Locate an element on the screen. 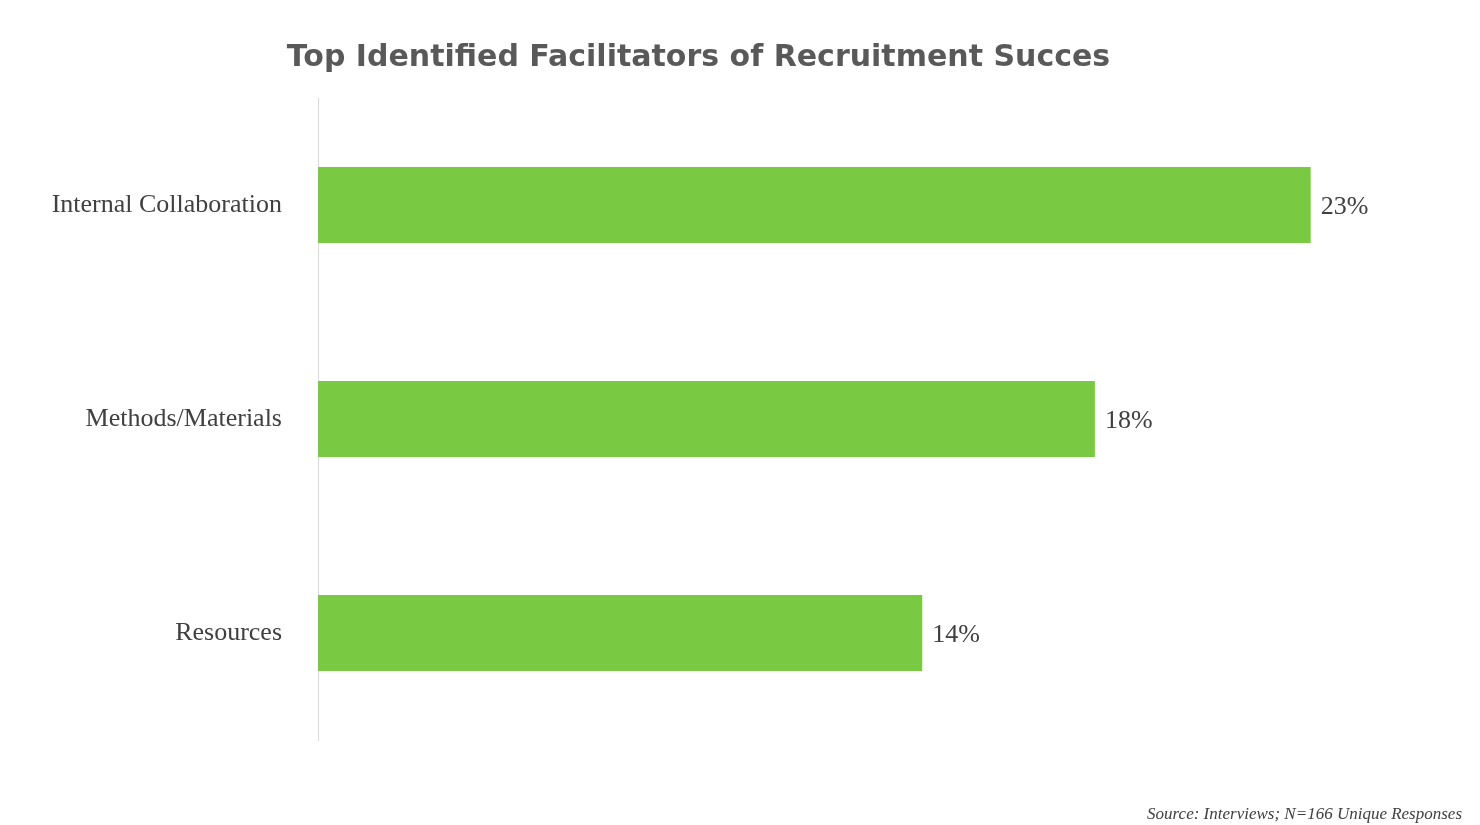 The image size is (1480, 825). chart-title: Top Identified Facilitators of Recruitment Succes is located at coordinates (698, 55).